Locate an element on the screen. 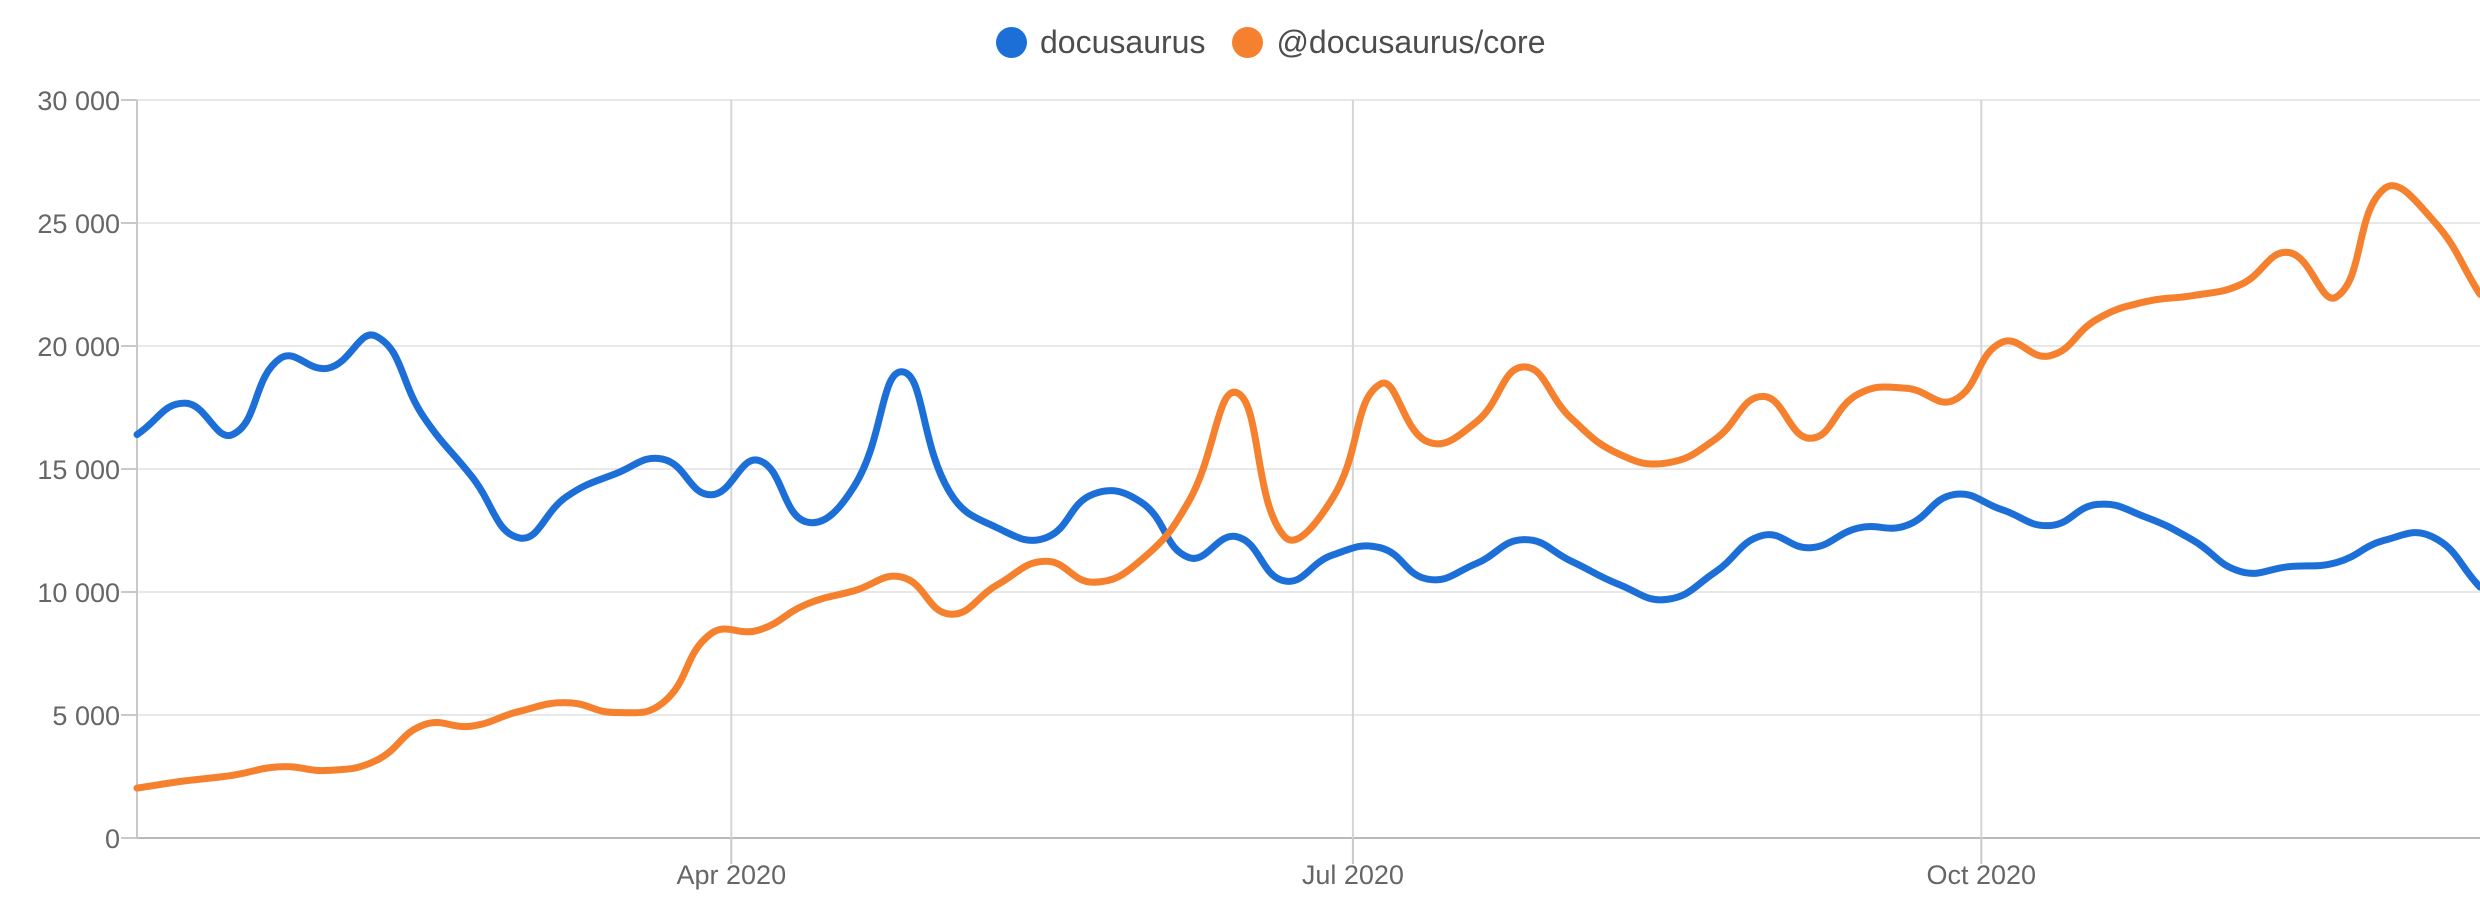 The image size is (2480, 922). x-axis-tick-label: Apr 2020 is located at coordinates (732, 875).